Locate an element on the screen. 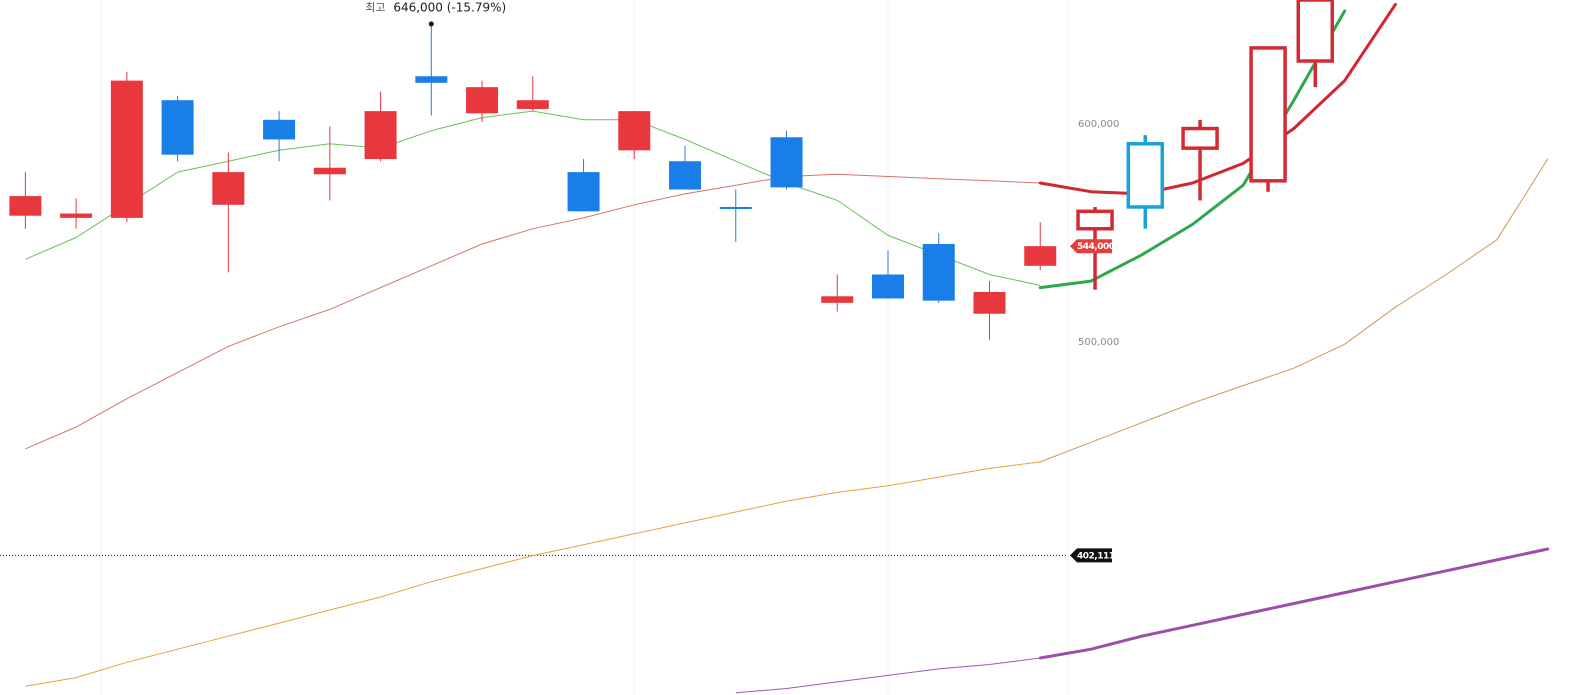 Image resolution: width=1571 pixels, height=695 pixels. price-tag-label: 544,000 is located at coordinates (1096, 247).